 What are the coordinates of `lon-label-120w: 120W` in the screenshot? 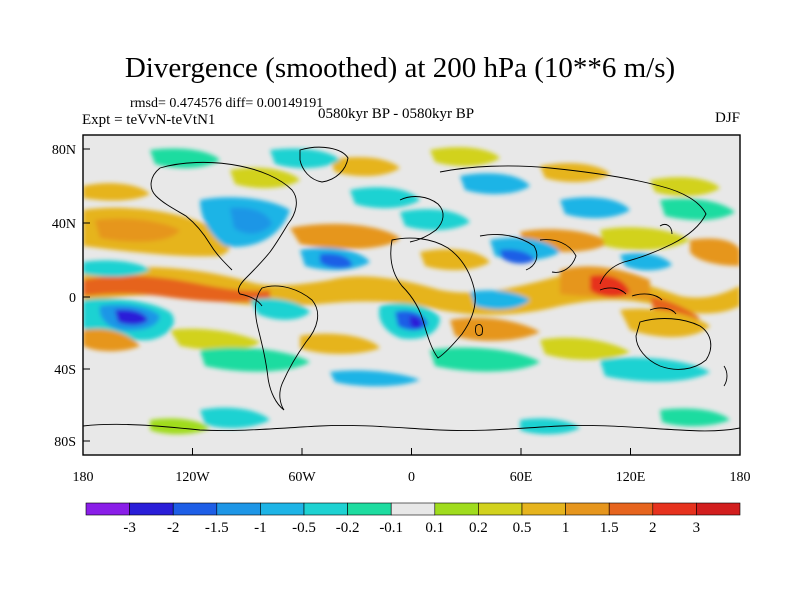 It's located at (192, 477).